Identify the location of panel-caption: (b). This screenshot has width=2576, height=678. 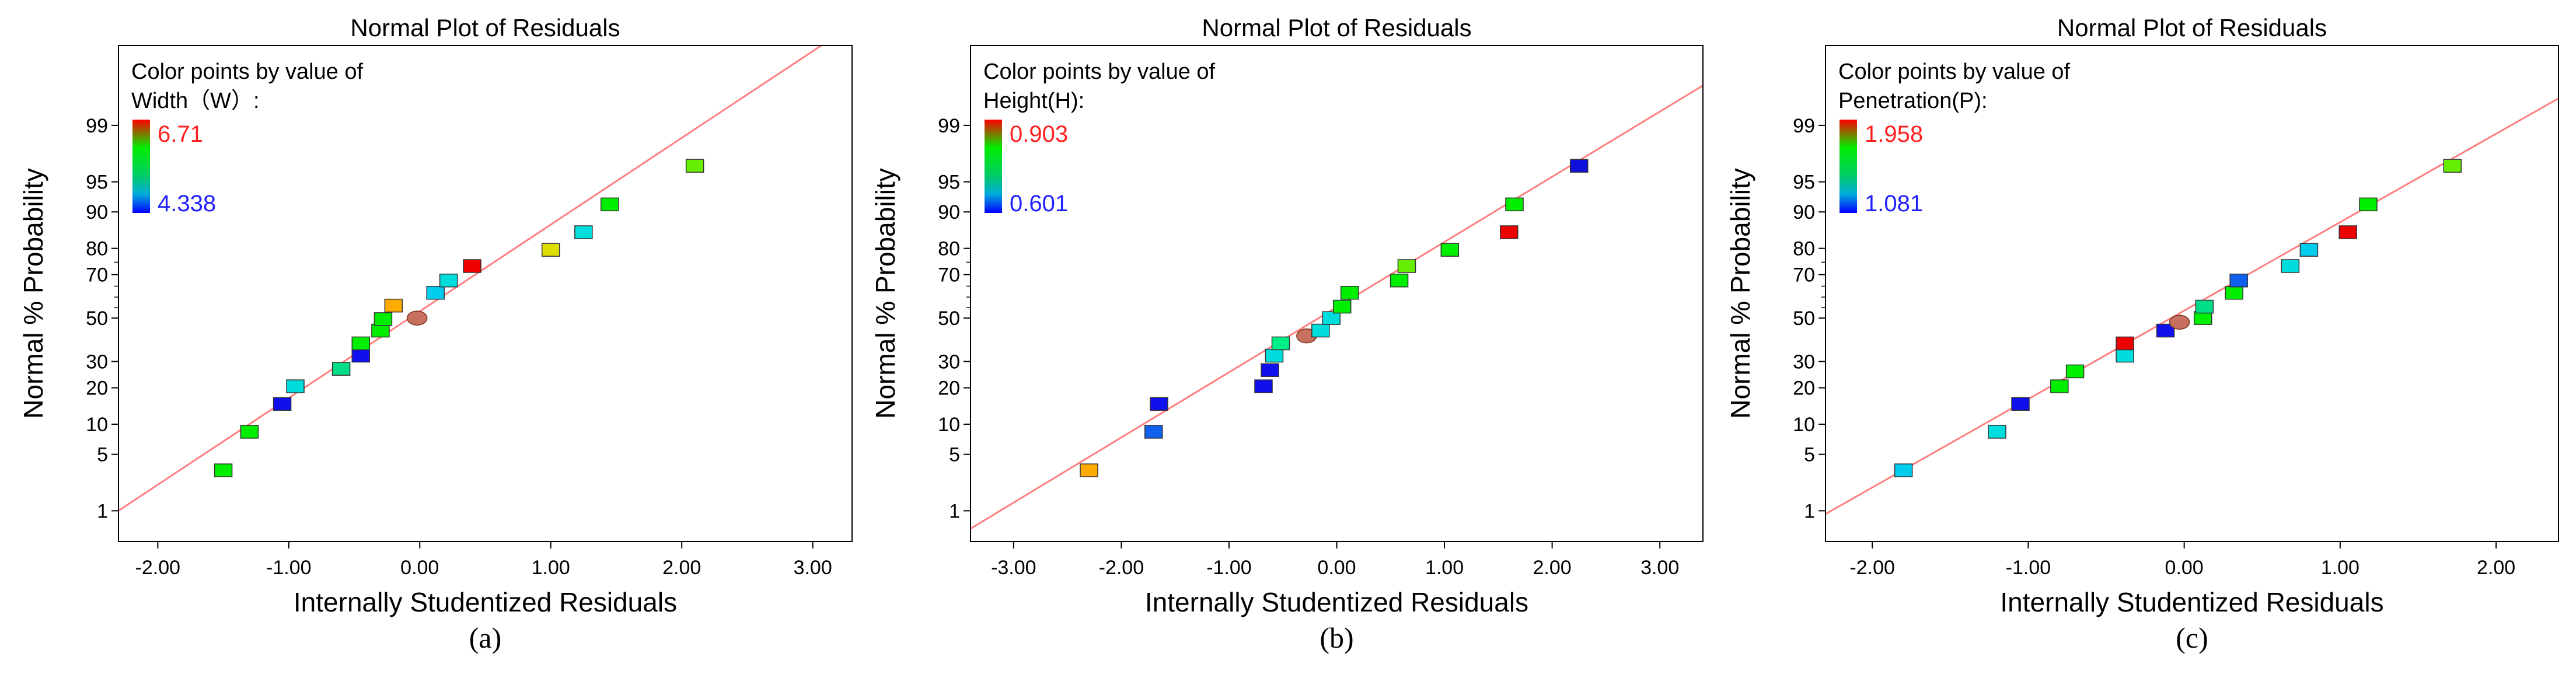
(1336, 637).